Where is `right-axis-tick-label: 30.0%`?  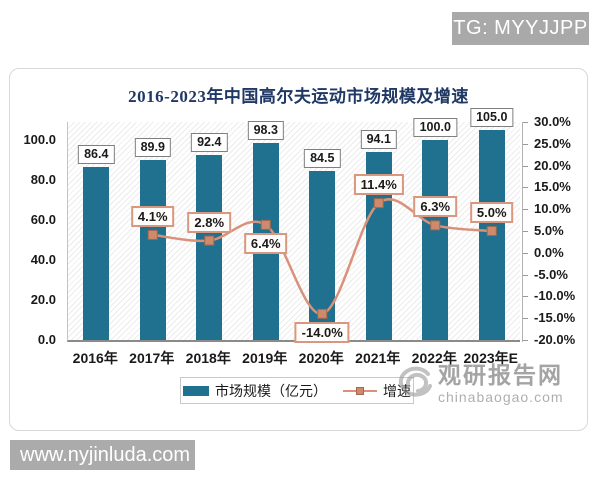 right-axis-tick-label: 30.0% is located at coordinates (552, 121).